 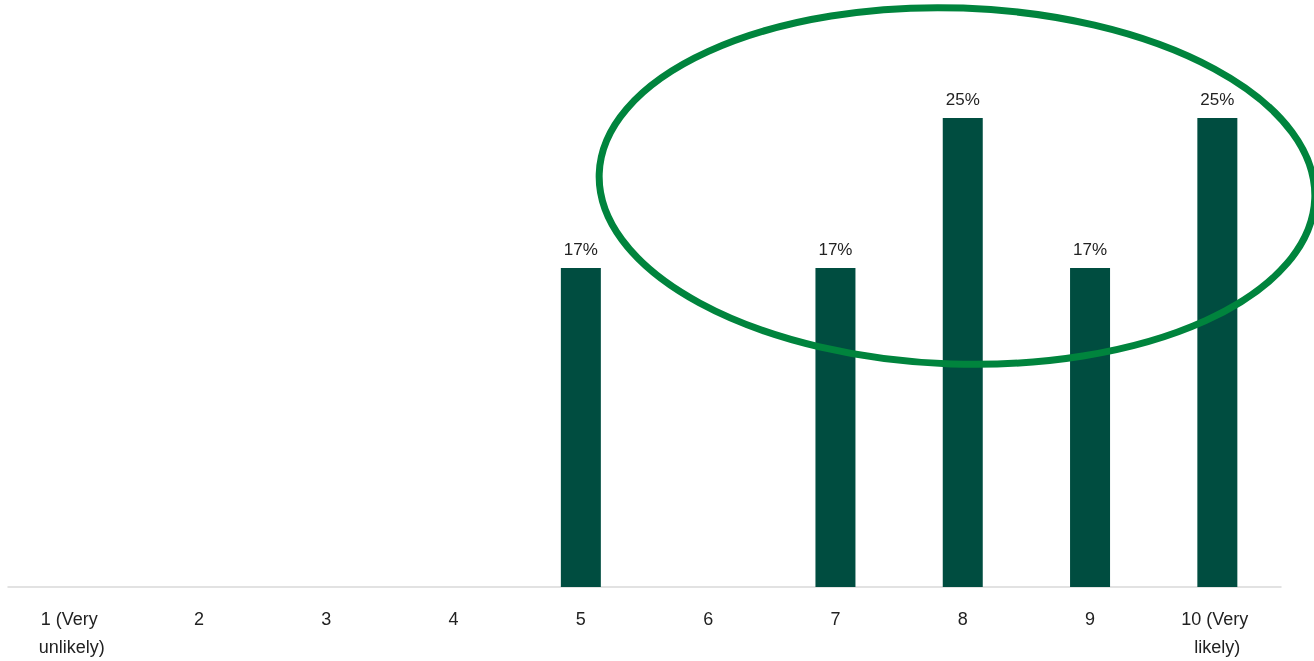 I want to click on x-tick-label: 2, so click(x=198, y=619).